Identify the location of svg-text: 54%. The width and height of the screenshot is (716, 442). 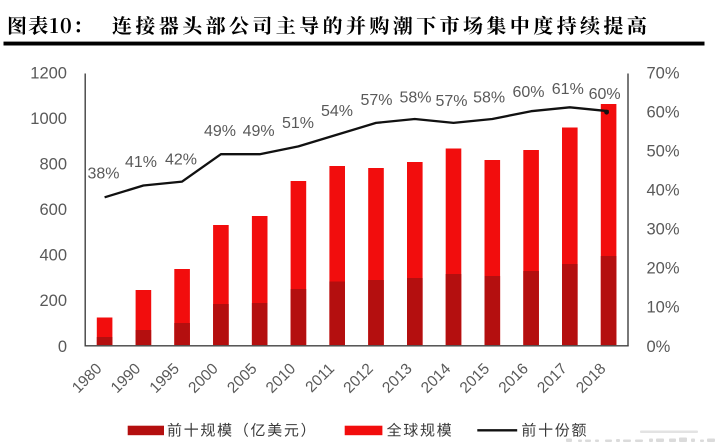
(337, 111).